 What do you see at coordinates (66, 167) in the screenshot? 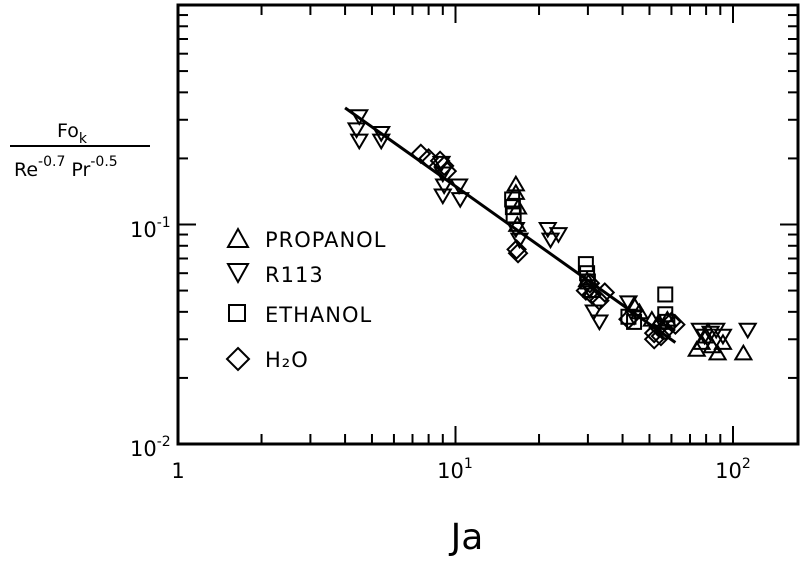
I see `y-label-denominator: Re-0.7 Pr-0.5` at bounding box center [66, 167].